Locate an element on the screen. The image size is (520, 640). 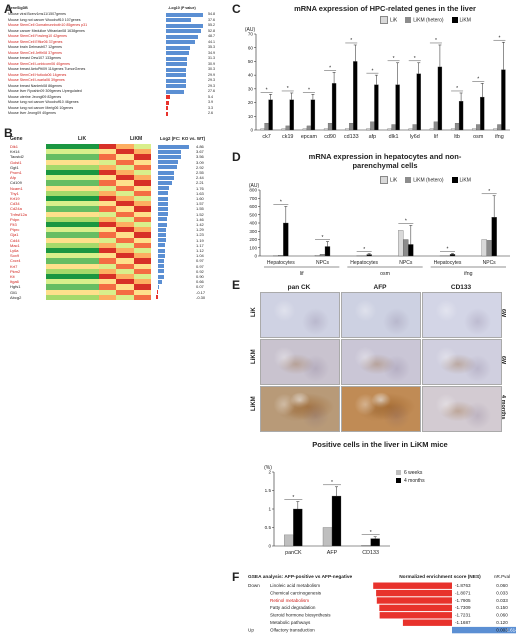
y-axis-label: (AU) is located at coordinates (250, 30).